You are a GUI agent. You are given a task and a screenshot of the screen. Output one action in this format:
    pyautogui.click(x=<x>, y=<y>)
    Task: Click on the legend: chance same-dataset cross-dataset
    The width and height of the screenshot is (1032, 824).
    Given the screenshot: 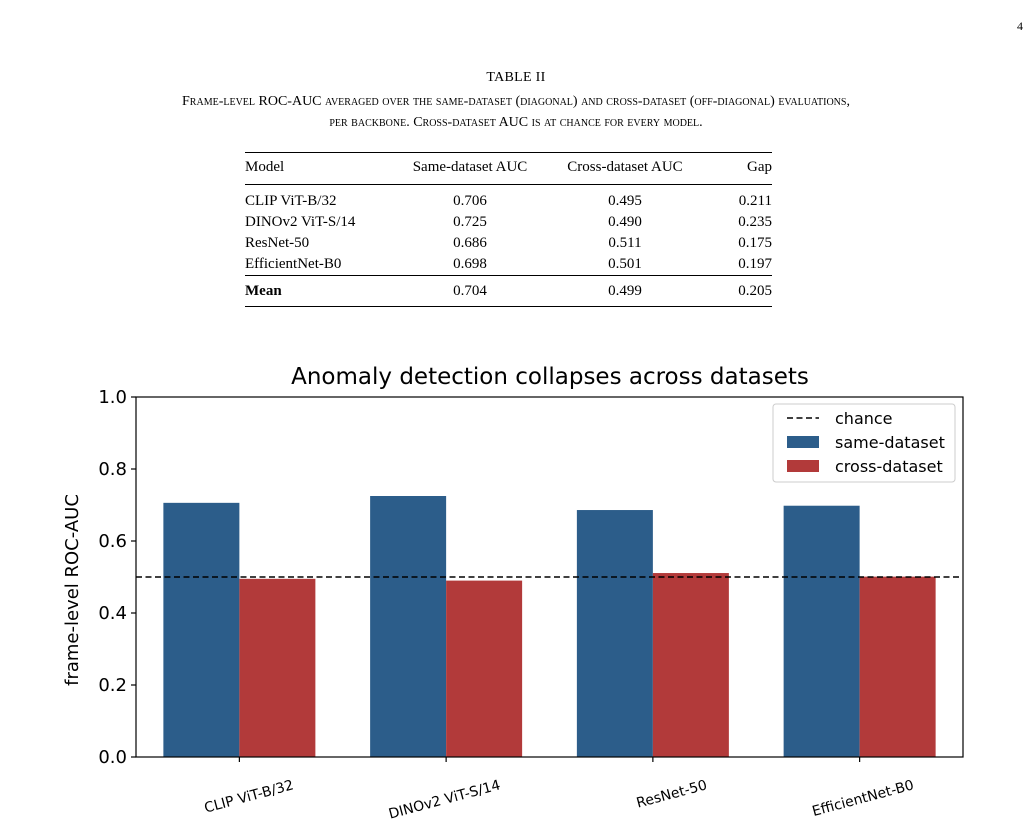 What is the action you would take?
    pyautogui.click(x=864, y=443)
    